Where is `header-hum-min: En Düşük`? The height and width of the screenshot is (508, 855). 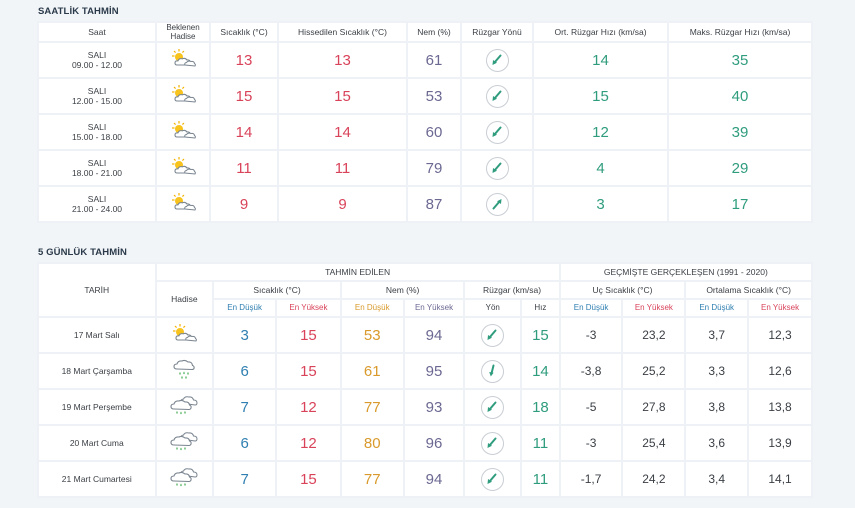 header-hum-min: En Düşük is located at coordinates (372, 308).